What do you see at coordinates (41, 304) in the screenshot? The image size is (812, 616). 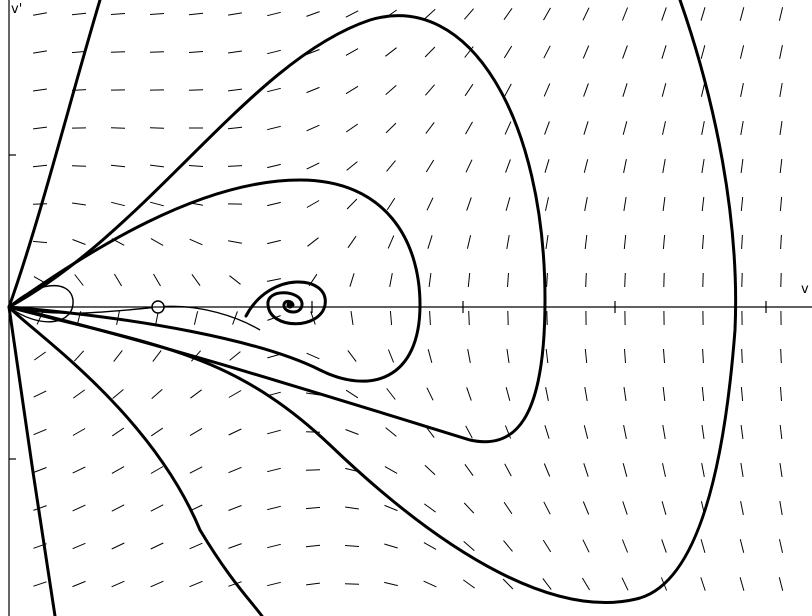 I see `small-lobe-curve` at bounding box center [41, 304].